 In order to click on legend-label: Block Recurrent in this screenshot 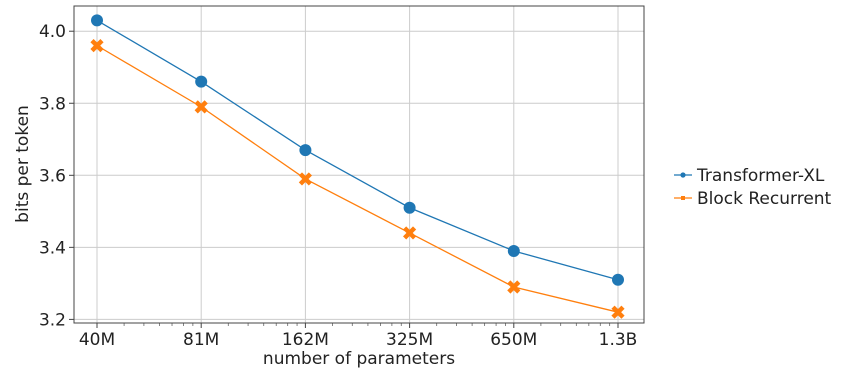, I will do `click(764, 199)`.